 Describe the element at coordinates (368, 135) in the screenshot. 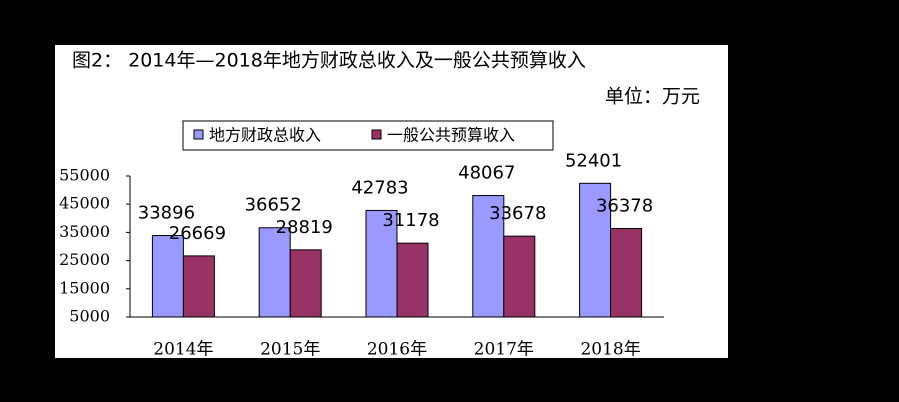

I see `legend-box` at that location.